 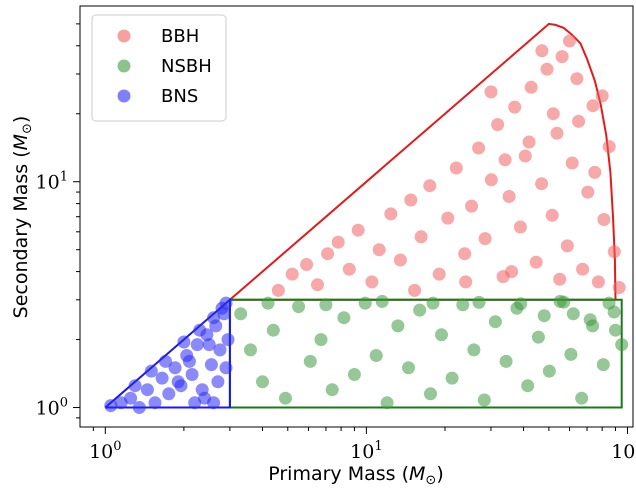 I want to click on legend-marker-bbh, so click(x=124, y=36).